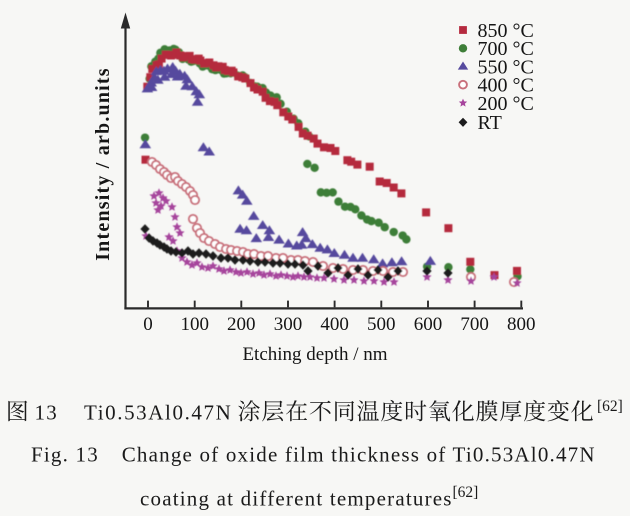 This screenshot has width=630, height=521. What do you see at coordinates (506, 67) in the screenshot?
I see `svg-text: 550 °C` at bounding box center [506, 67].